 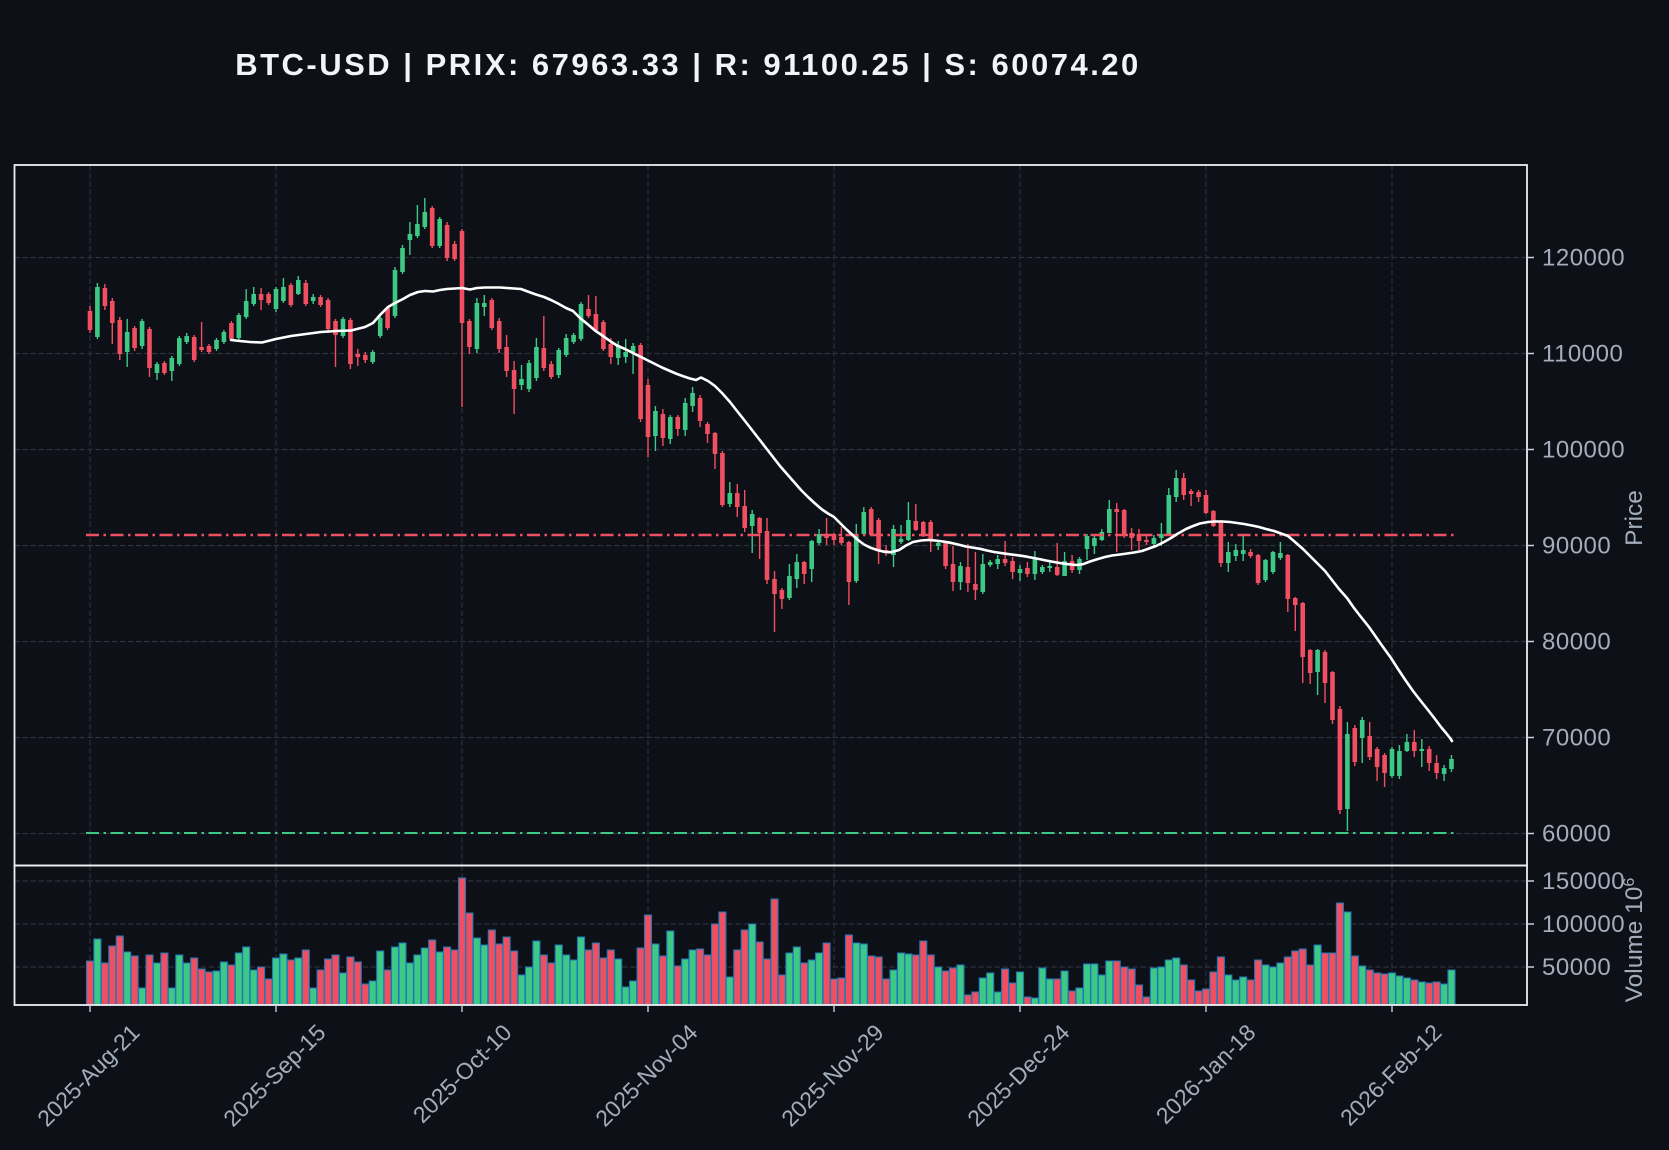 I want to click on svg-text: Volume 106, so click(x=1635, y=940).